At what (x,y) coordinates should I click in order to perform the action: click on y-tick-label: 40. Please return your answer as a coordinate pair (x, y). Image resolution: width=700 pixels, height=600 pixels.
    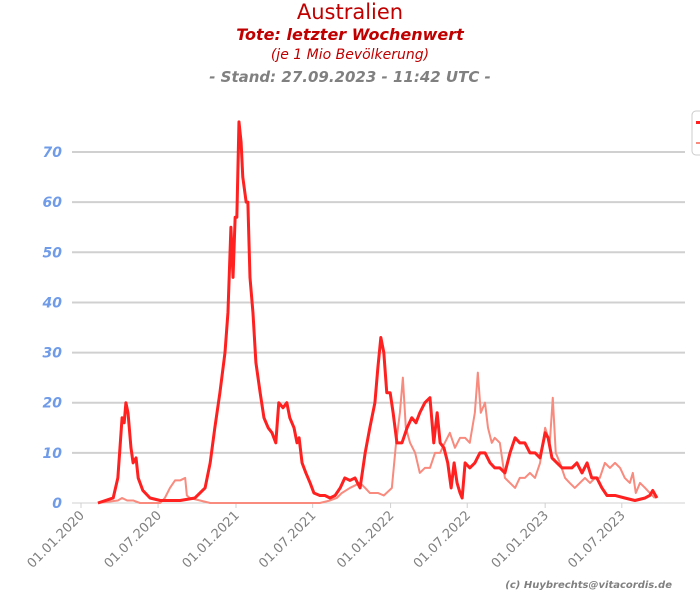
    Looking at the image, I should click on (52, 303).